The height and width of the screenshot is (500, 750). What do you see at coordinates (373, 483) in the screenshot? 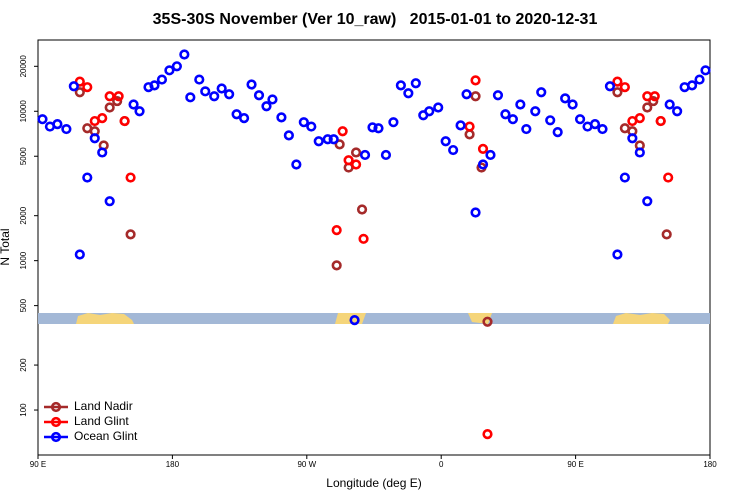
I see `x-axis-label: Longitude (deg E)` at bounding box center [373, 483].